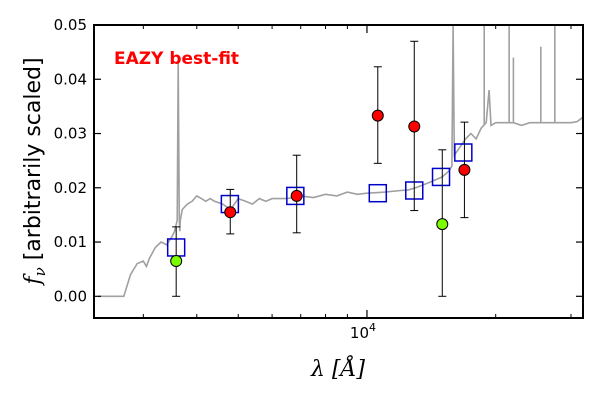 This screenshot has height=400, width=600. I want to click on annotation-eazy: EAZY best-fit, so click(176, 59).